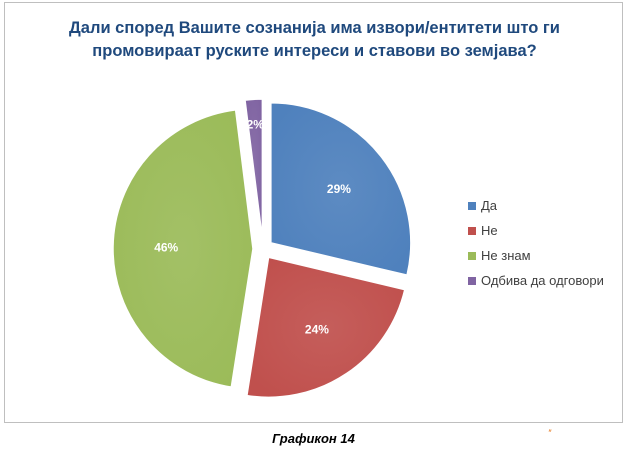 This screenshot has width=627, height=453. What do you see at coordinates (472, 206) in the screenshot?
I see `legend-swatch-da` at bounding box center [472, 206].